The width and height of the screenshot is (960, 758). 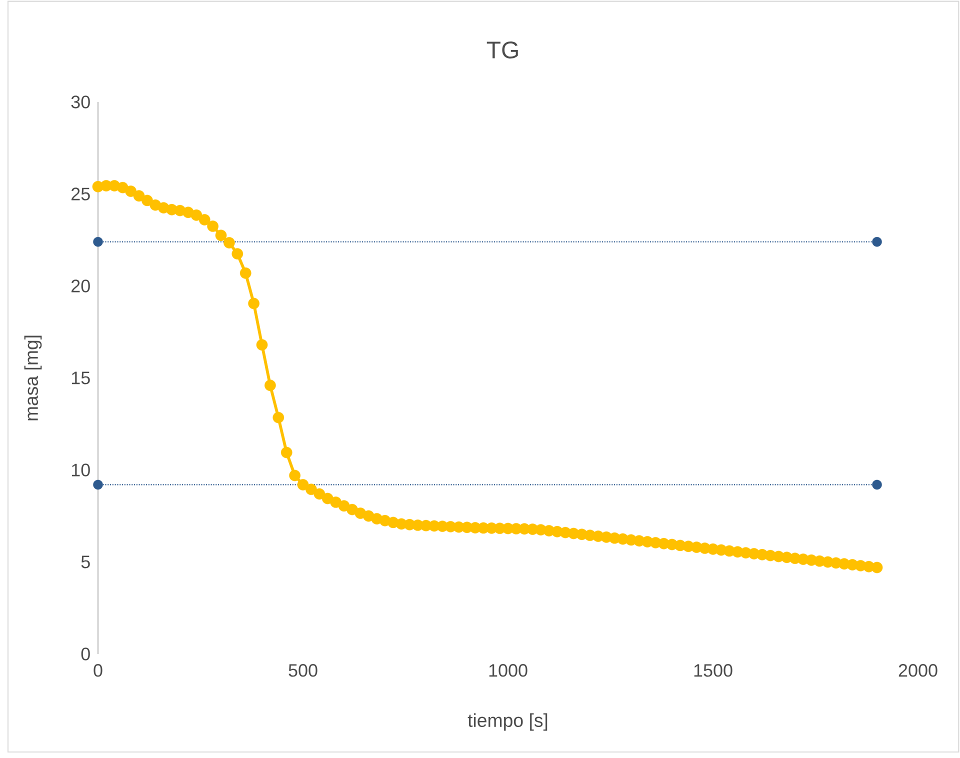 I want to click on x-axis-title: tiempo [s], so click(x=508, y=722).